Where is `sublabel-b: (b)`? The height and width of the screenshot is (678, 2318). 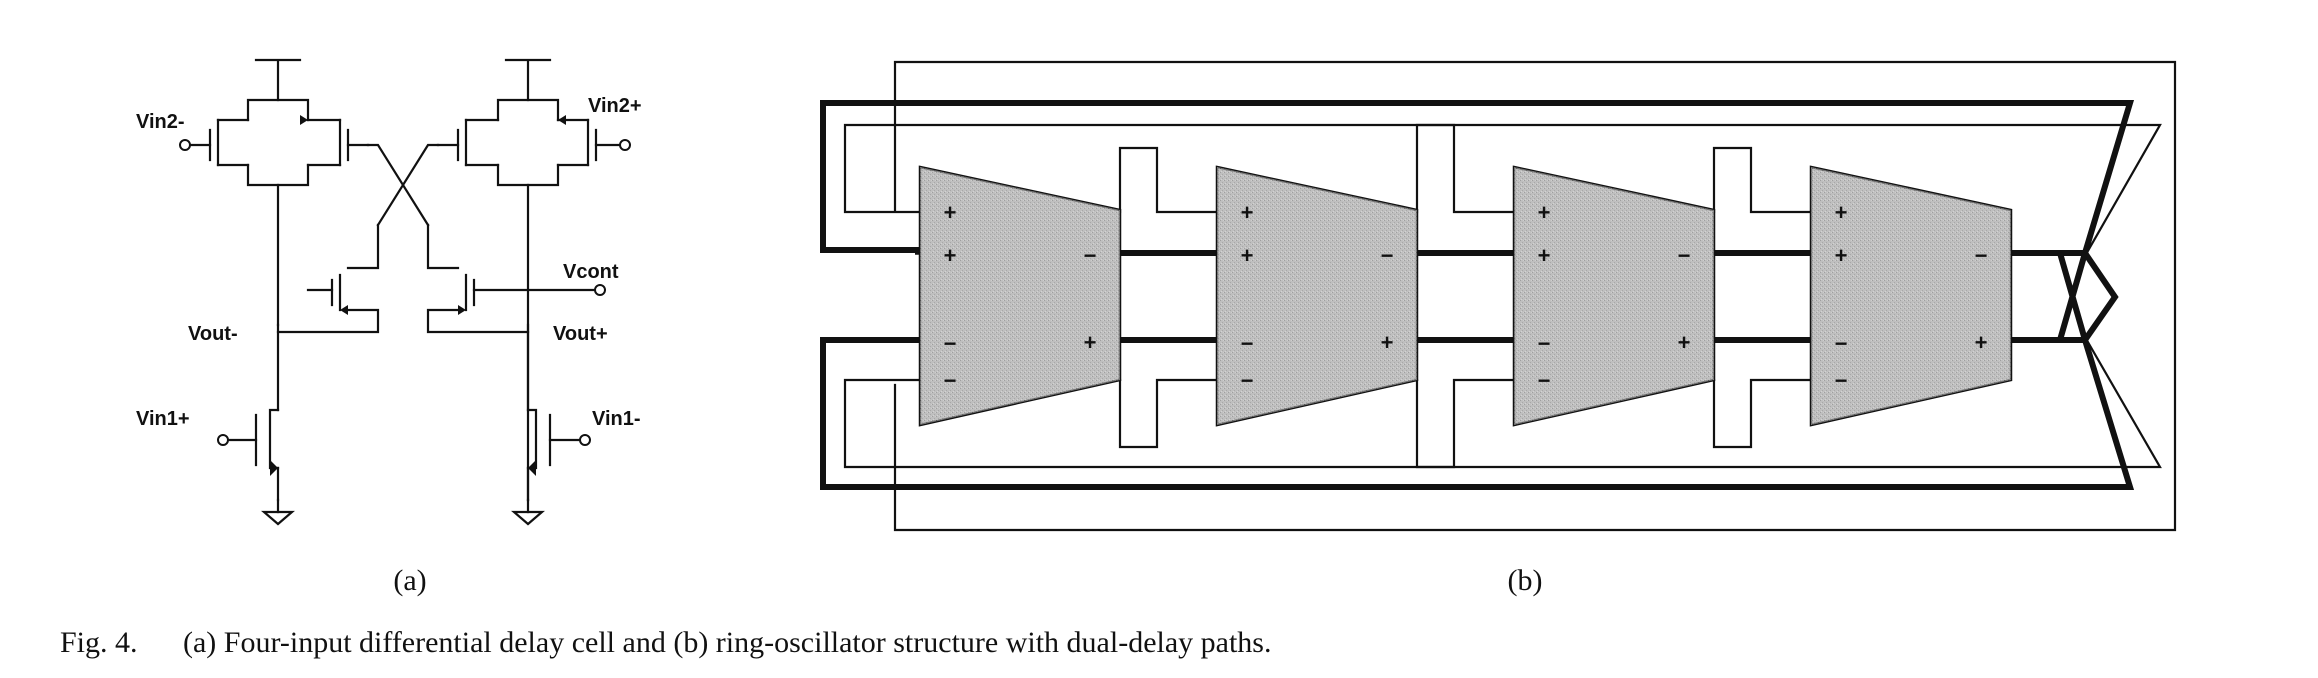
sublabel-b: (b) is located at coordinates (1525, 580).